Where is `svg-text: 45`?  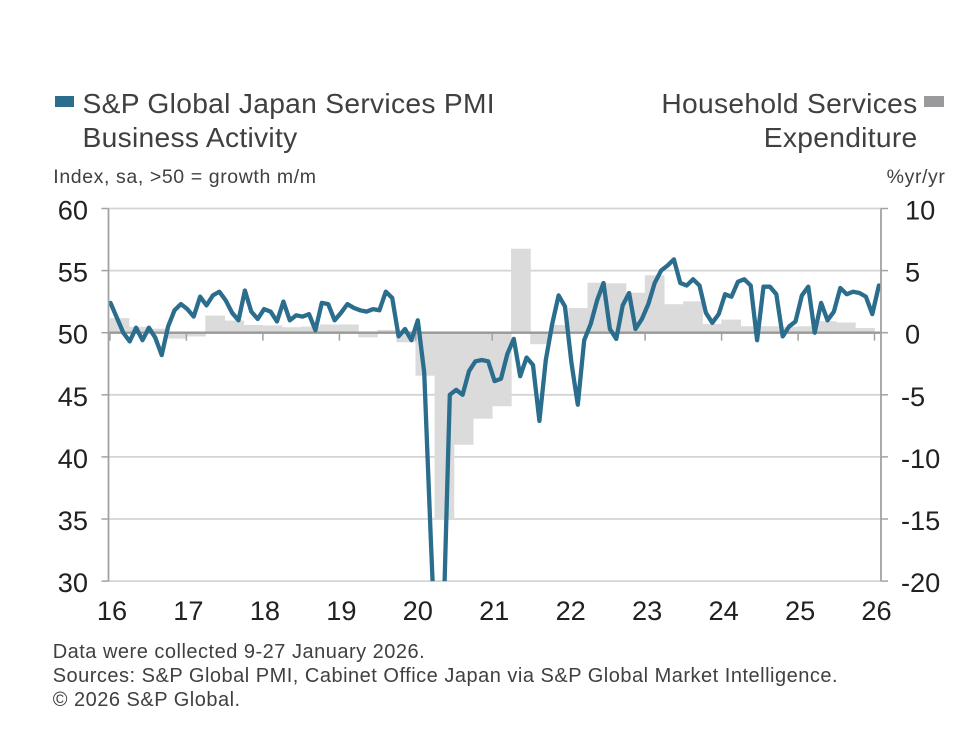 svg-text: 45 is located at coordinates (73, 396).